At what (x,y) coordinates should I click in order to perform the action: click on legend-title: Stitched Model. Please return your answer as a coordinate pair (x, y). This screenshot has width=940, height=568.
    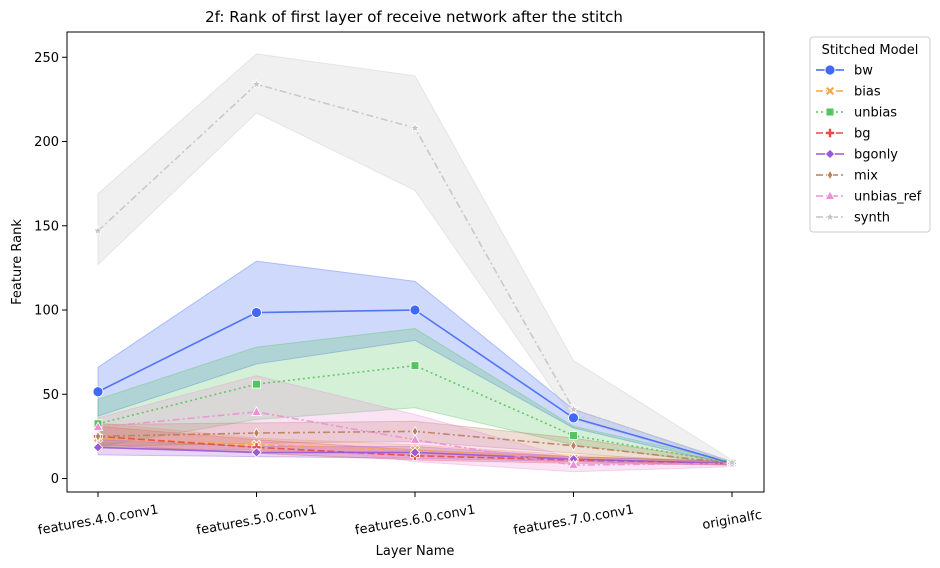
    Looking at the image, I should click on (870, 50).